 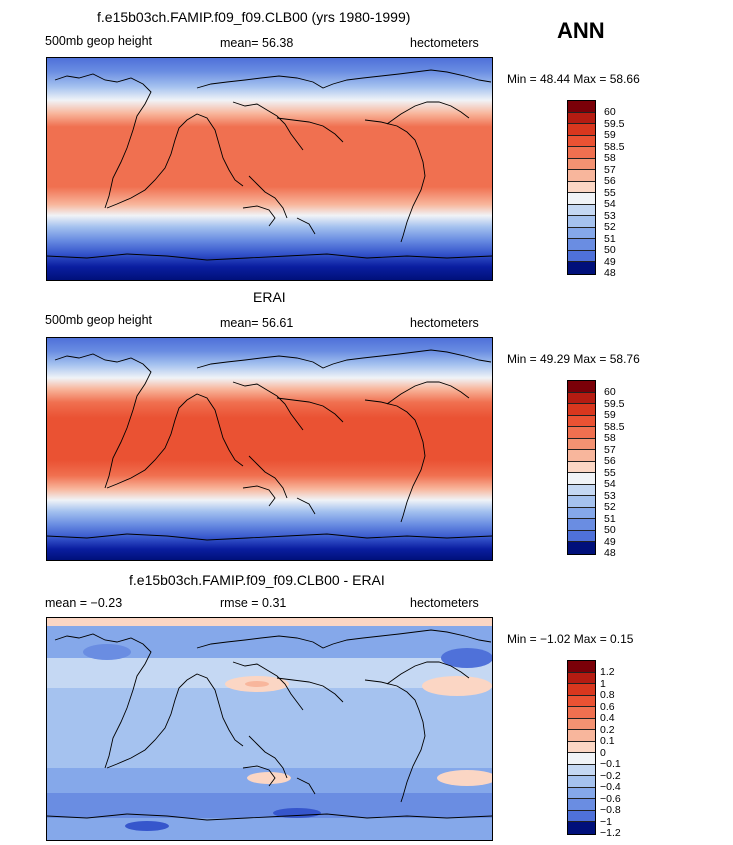 What do you see at coordinates (257, 43) in the screenshot?
I see `panel-mean: mean= 56.38` at bounding box center [257, 43].